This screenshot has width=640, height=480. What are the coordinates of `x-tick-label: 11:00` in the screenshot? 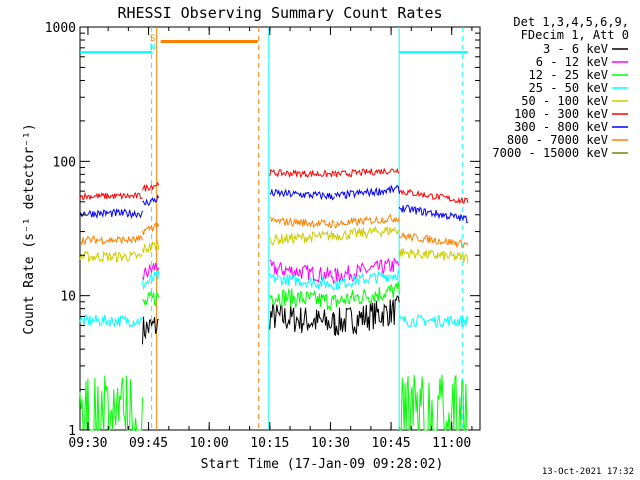 It's located at (451, 443).